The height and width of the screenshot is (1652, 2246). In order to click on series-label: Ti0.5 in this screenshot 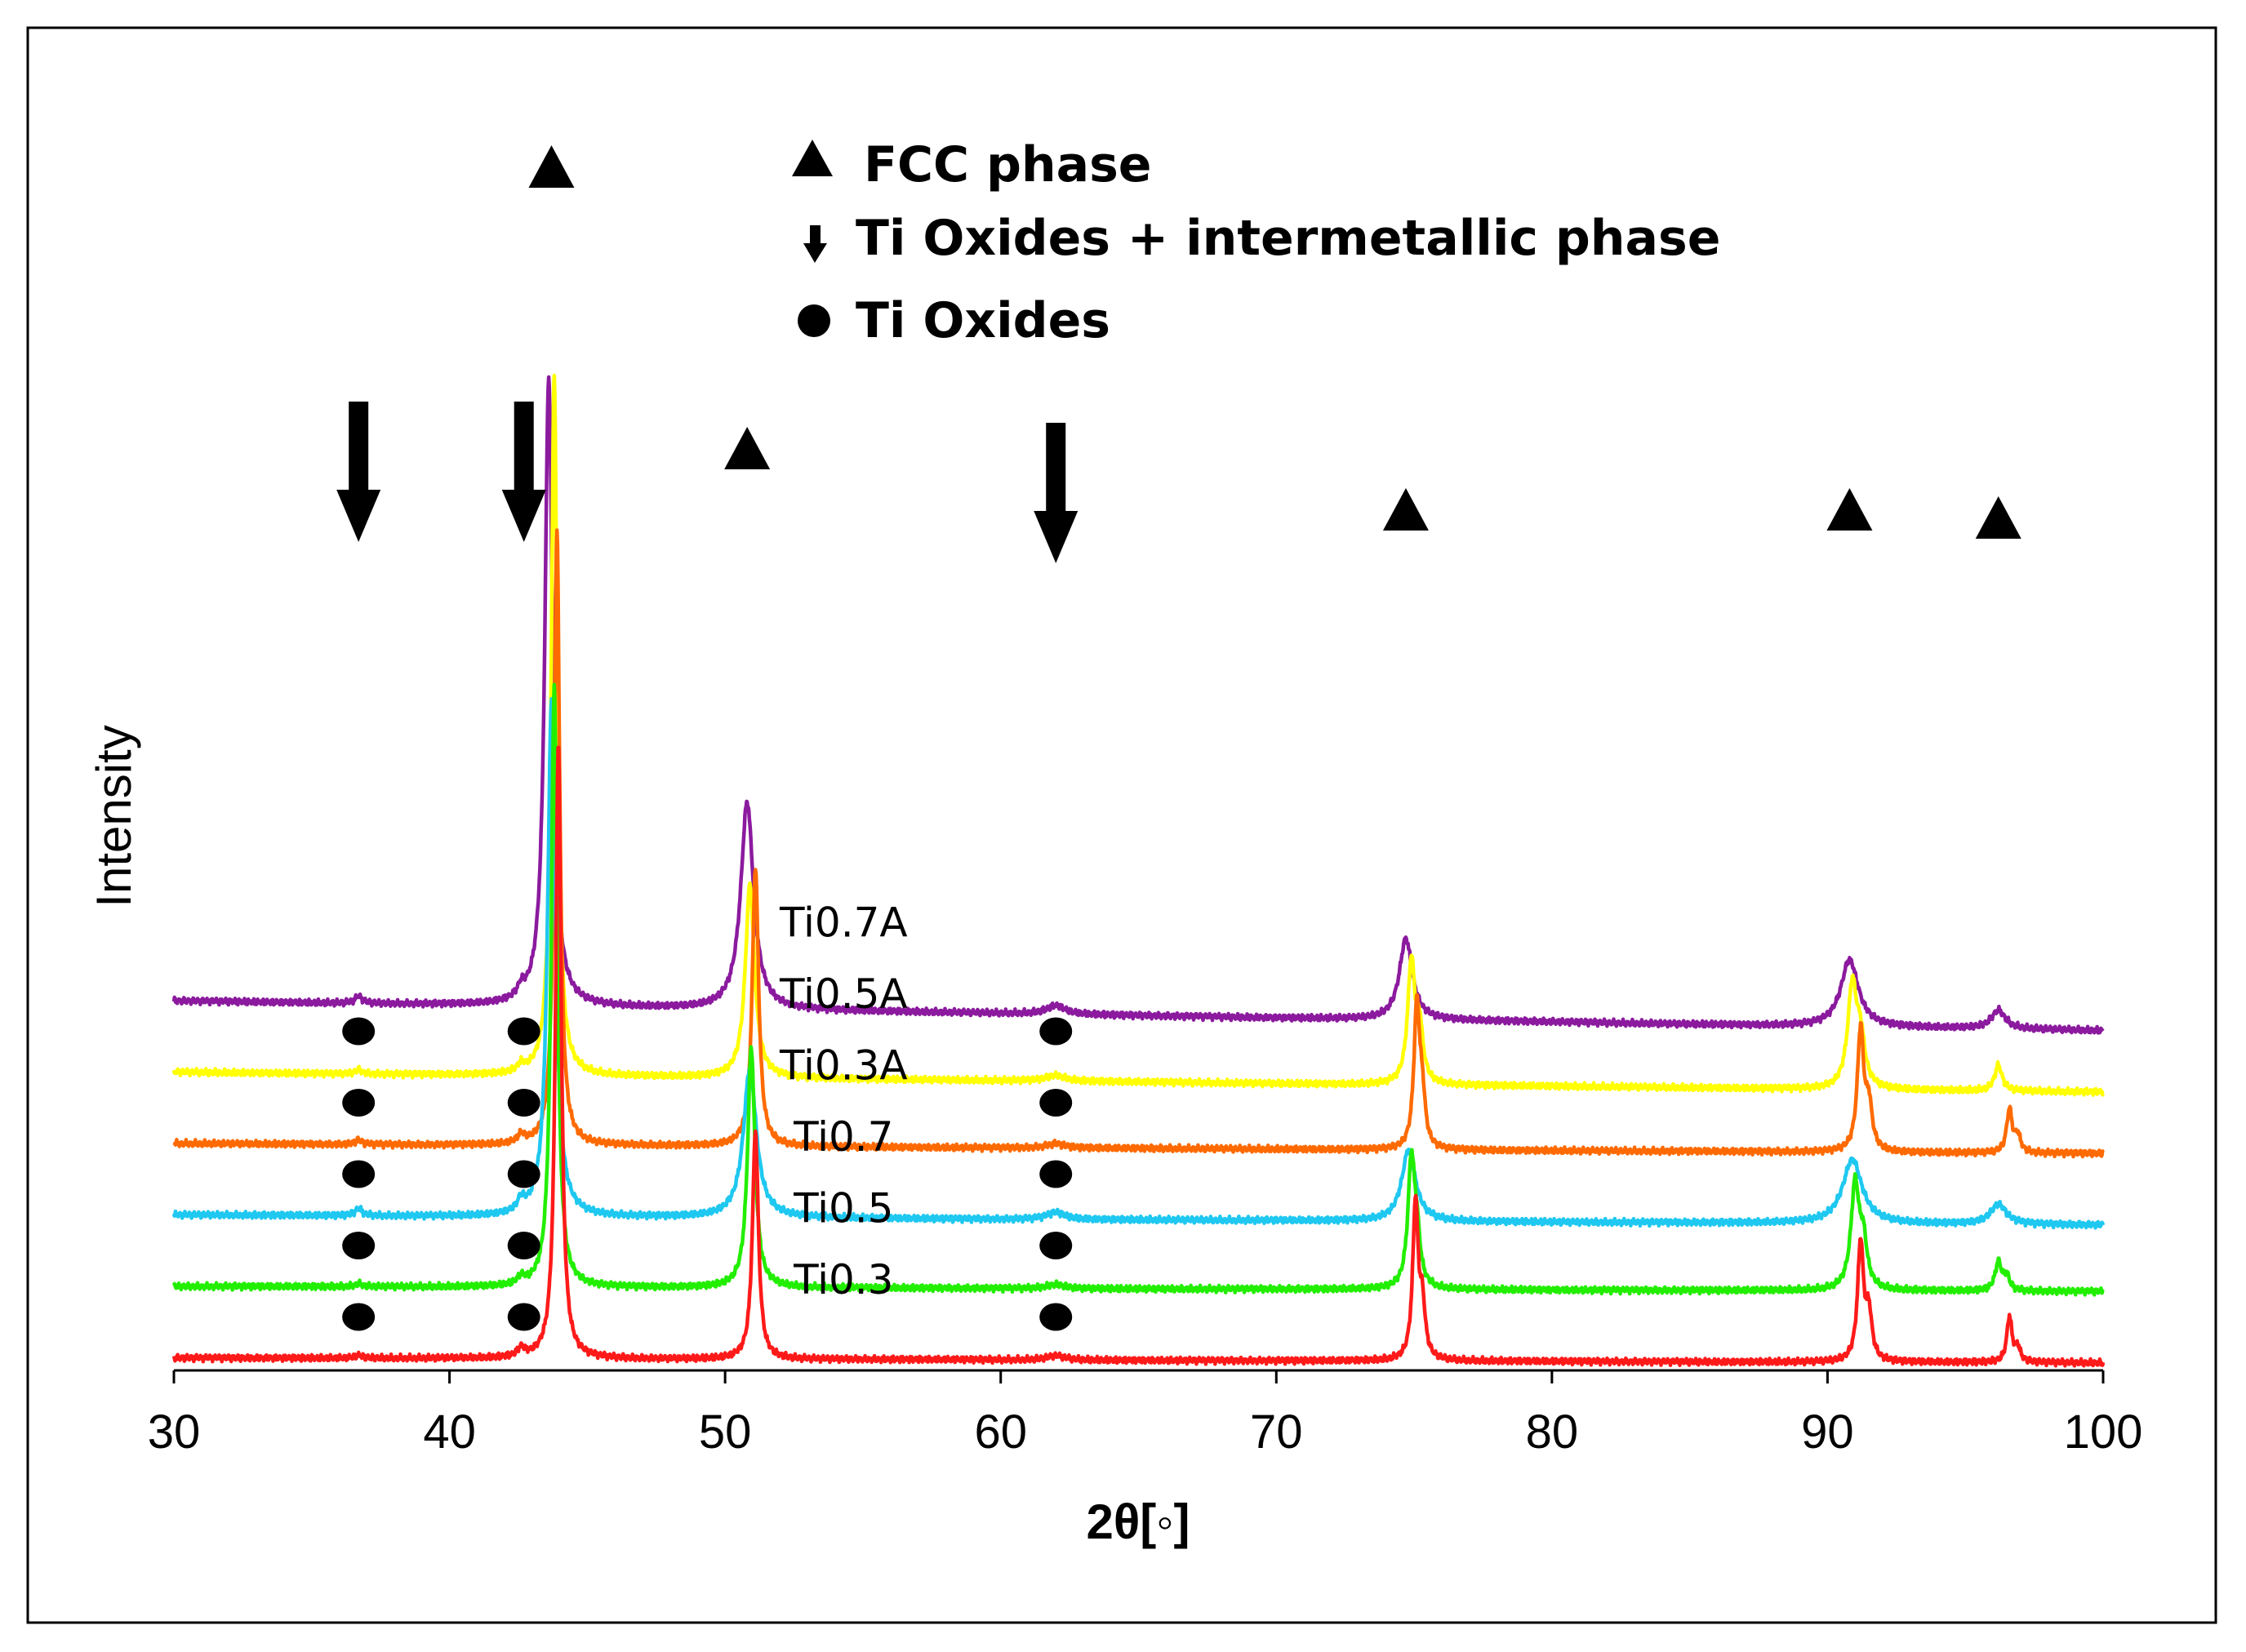, I will do `click(843, 1208)`.